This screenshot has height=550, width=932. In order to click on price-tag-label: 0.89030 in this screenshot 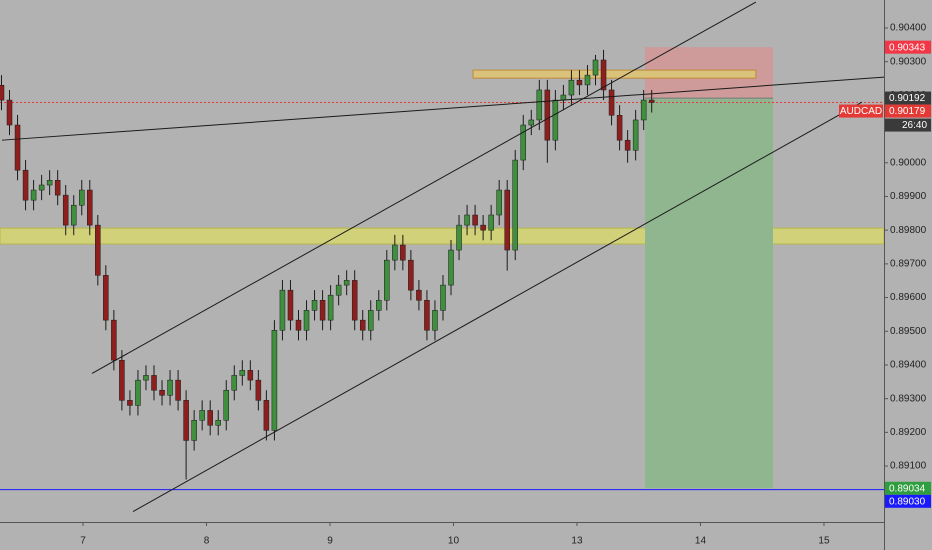, I will do `click(907, 501)`.